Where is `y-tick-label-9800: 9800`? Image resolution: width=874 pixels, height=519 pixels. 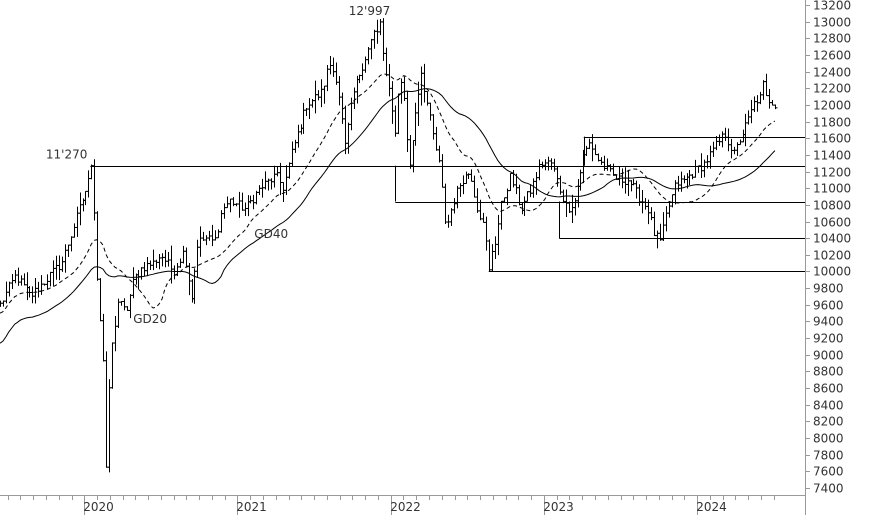
y-tick-label-9800: 9800 is located at coordinates (828, 289).